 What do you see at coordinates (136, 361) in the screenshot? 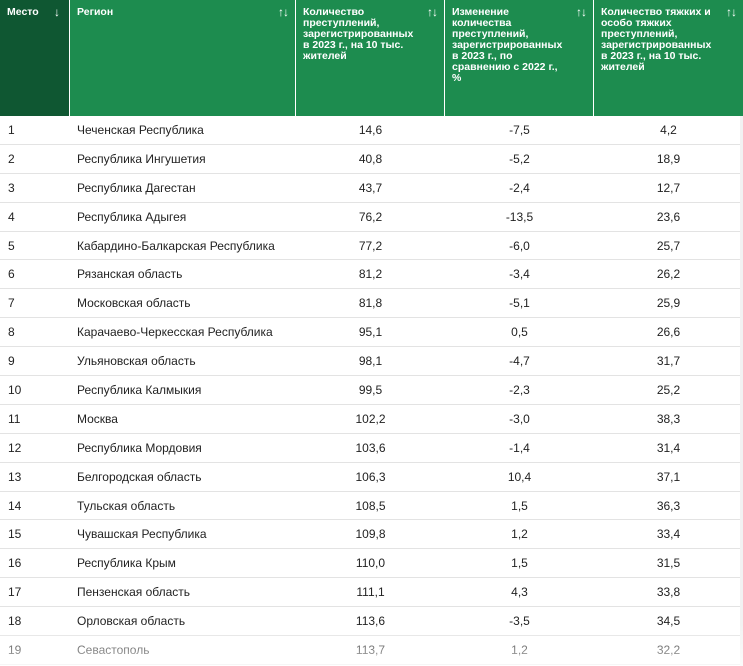
I see `region-cell: Ульяновская область` at bounding box center [136, 361].